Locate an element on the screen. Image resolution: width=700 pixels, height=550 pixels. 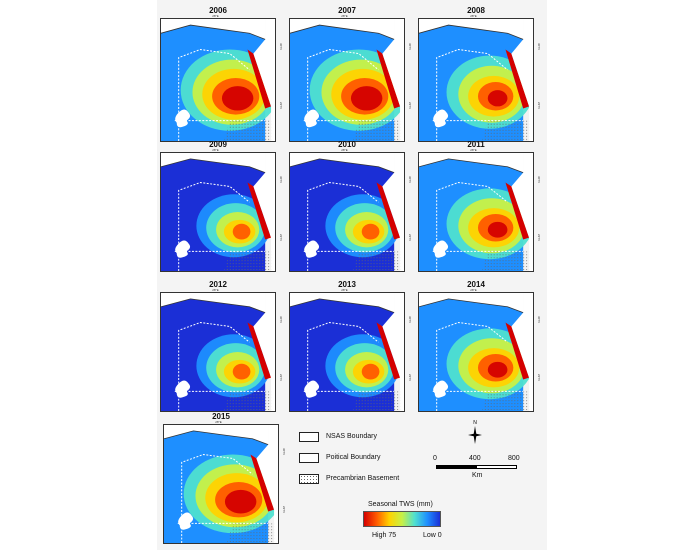
map-panel-2009: 2009 28°E 30°N 22°N is located at coordinates (221, 206).